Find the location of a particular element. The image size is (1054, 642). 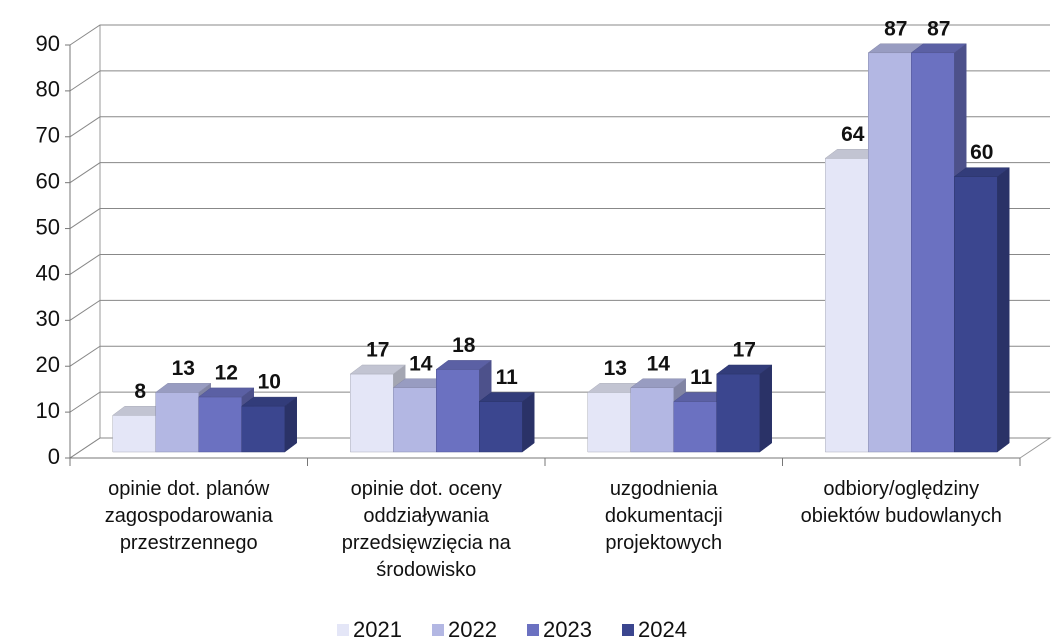

y-tick-label: 30 is located at coordinates (48, 318).